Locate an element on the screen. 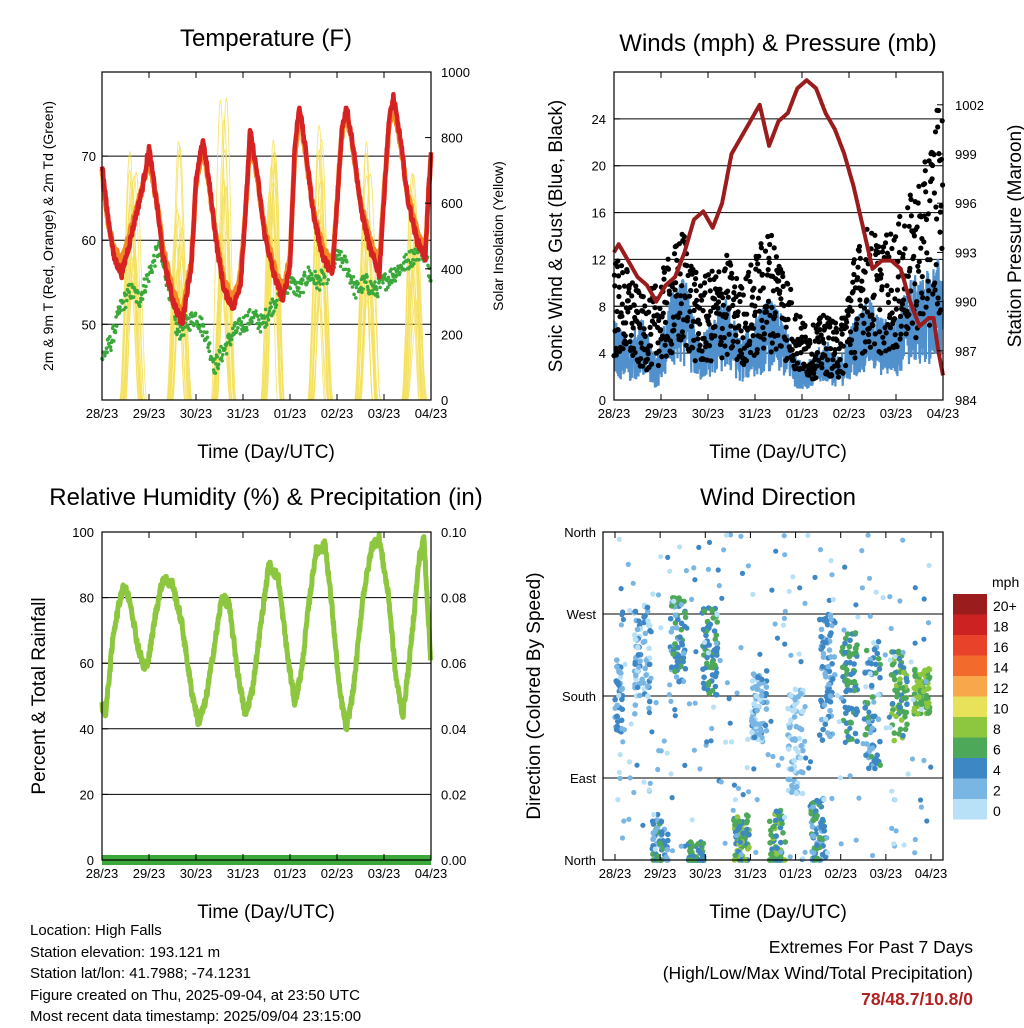 This screenshot has height=1028, width=1024. y-tick-label: North is located at coordinates (580, 860).